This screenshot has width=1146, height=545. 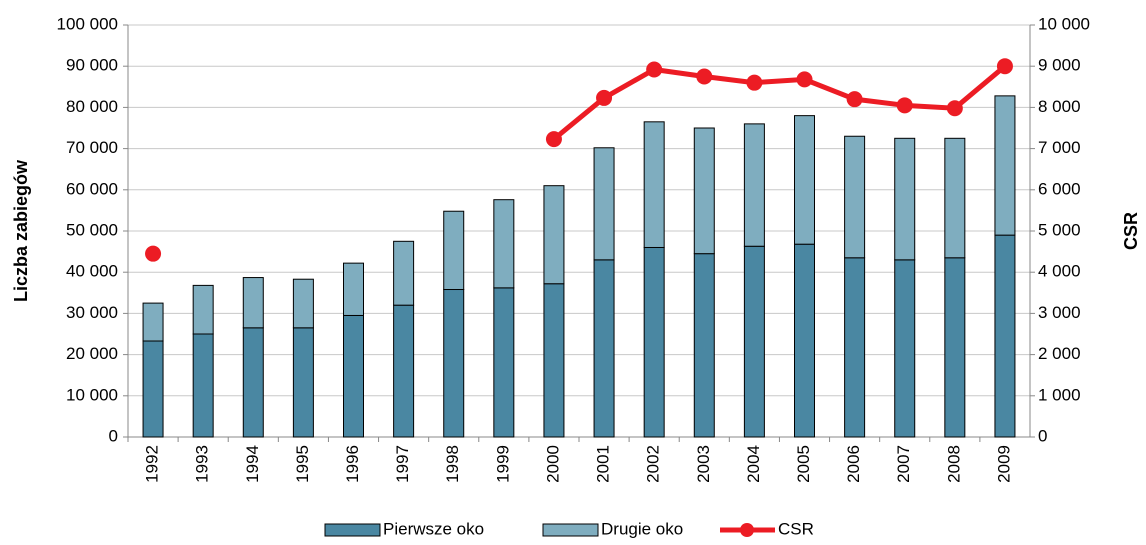 What do you see at coordinates (352, 464) in the screenshot?
I see `x-tick-label: 1996` at bounding box center [352, 464].